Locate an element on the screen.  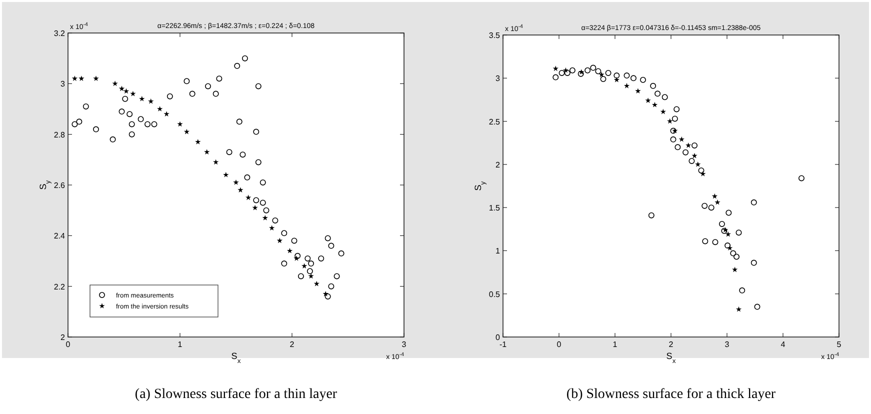
y-tick-label: 3.2 is located at coordinates (60, 33).